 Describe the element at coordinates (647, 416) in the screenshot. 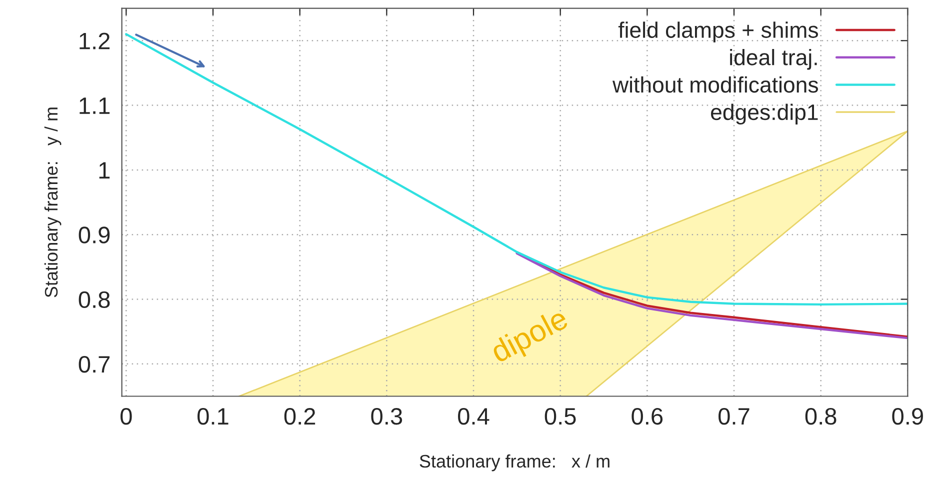

I see `x-tick-label: 0.6` at that location.